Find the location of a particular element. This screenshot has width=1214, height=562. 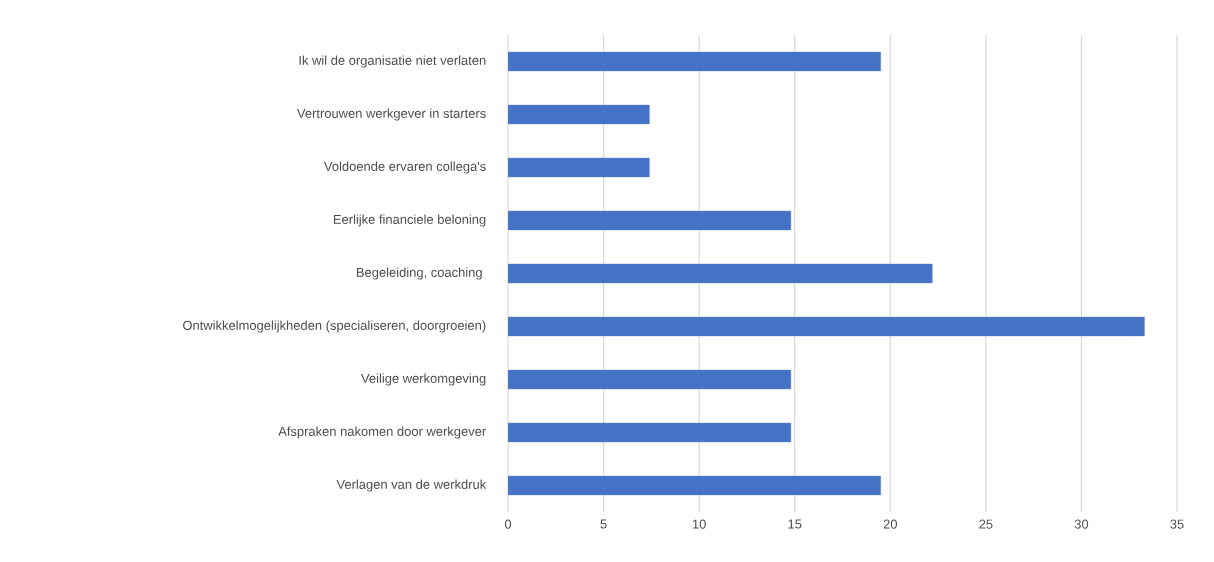

y-tick-label: Ontwikkelmogelijkheden (specialiseren, doorgroeien) is located at coordinates (334, 326).